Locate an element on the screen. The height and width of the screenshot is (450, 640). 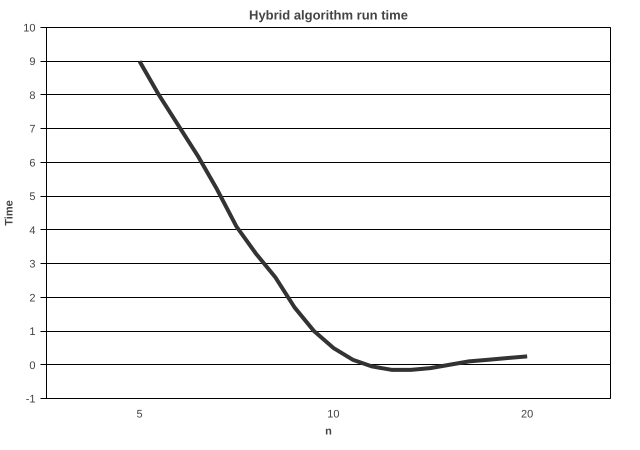
y-tick-label: 5 is located at coordinates (32, 197).